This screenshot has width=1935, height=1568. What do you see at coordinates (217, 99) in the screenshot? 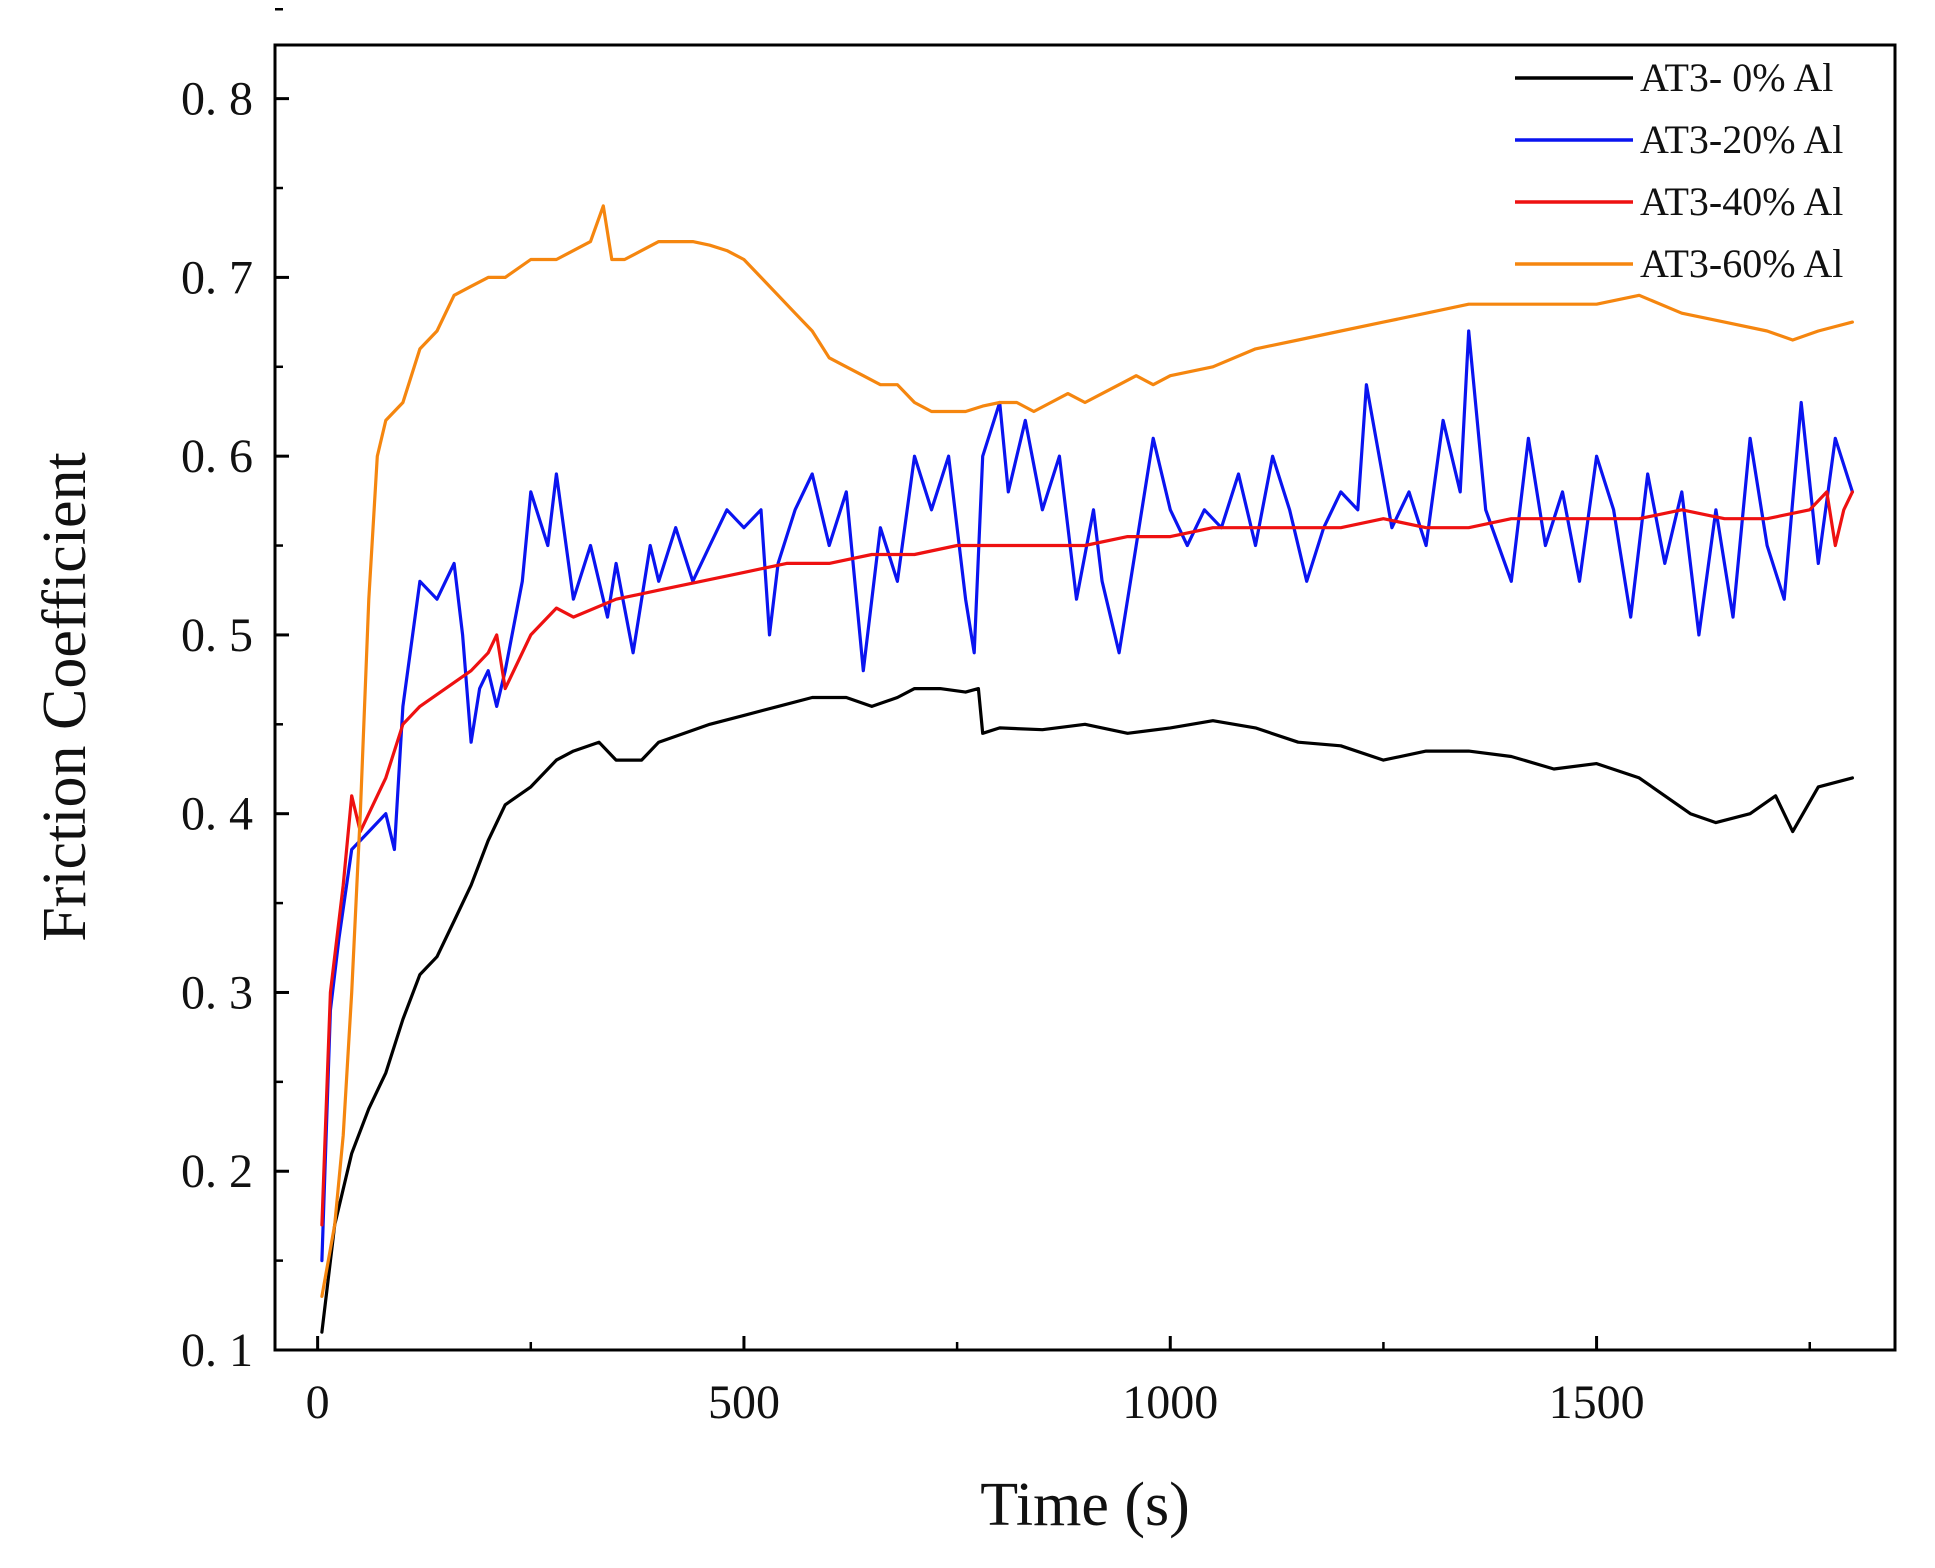
I see `y-tick-label: 0. 8` at bounding box center [217, 99].